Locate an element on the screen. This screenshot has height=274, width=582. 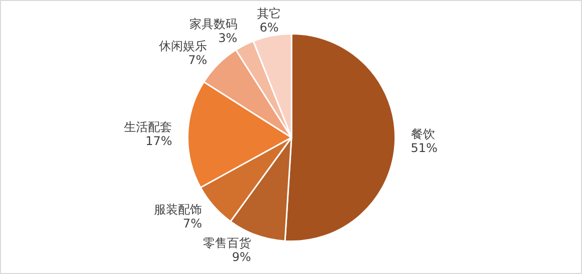
slice-label: 休闲娱乐 is located at coordinates (183, 46).